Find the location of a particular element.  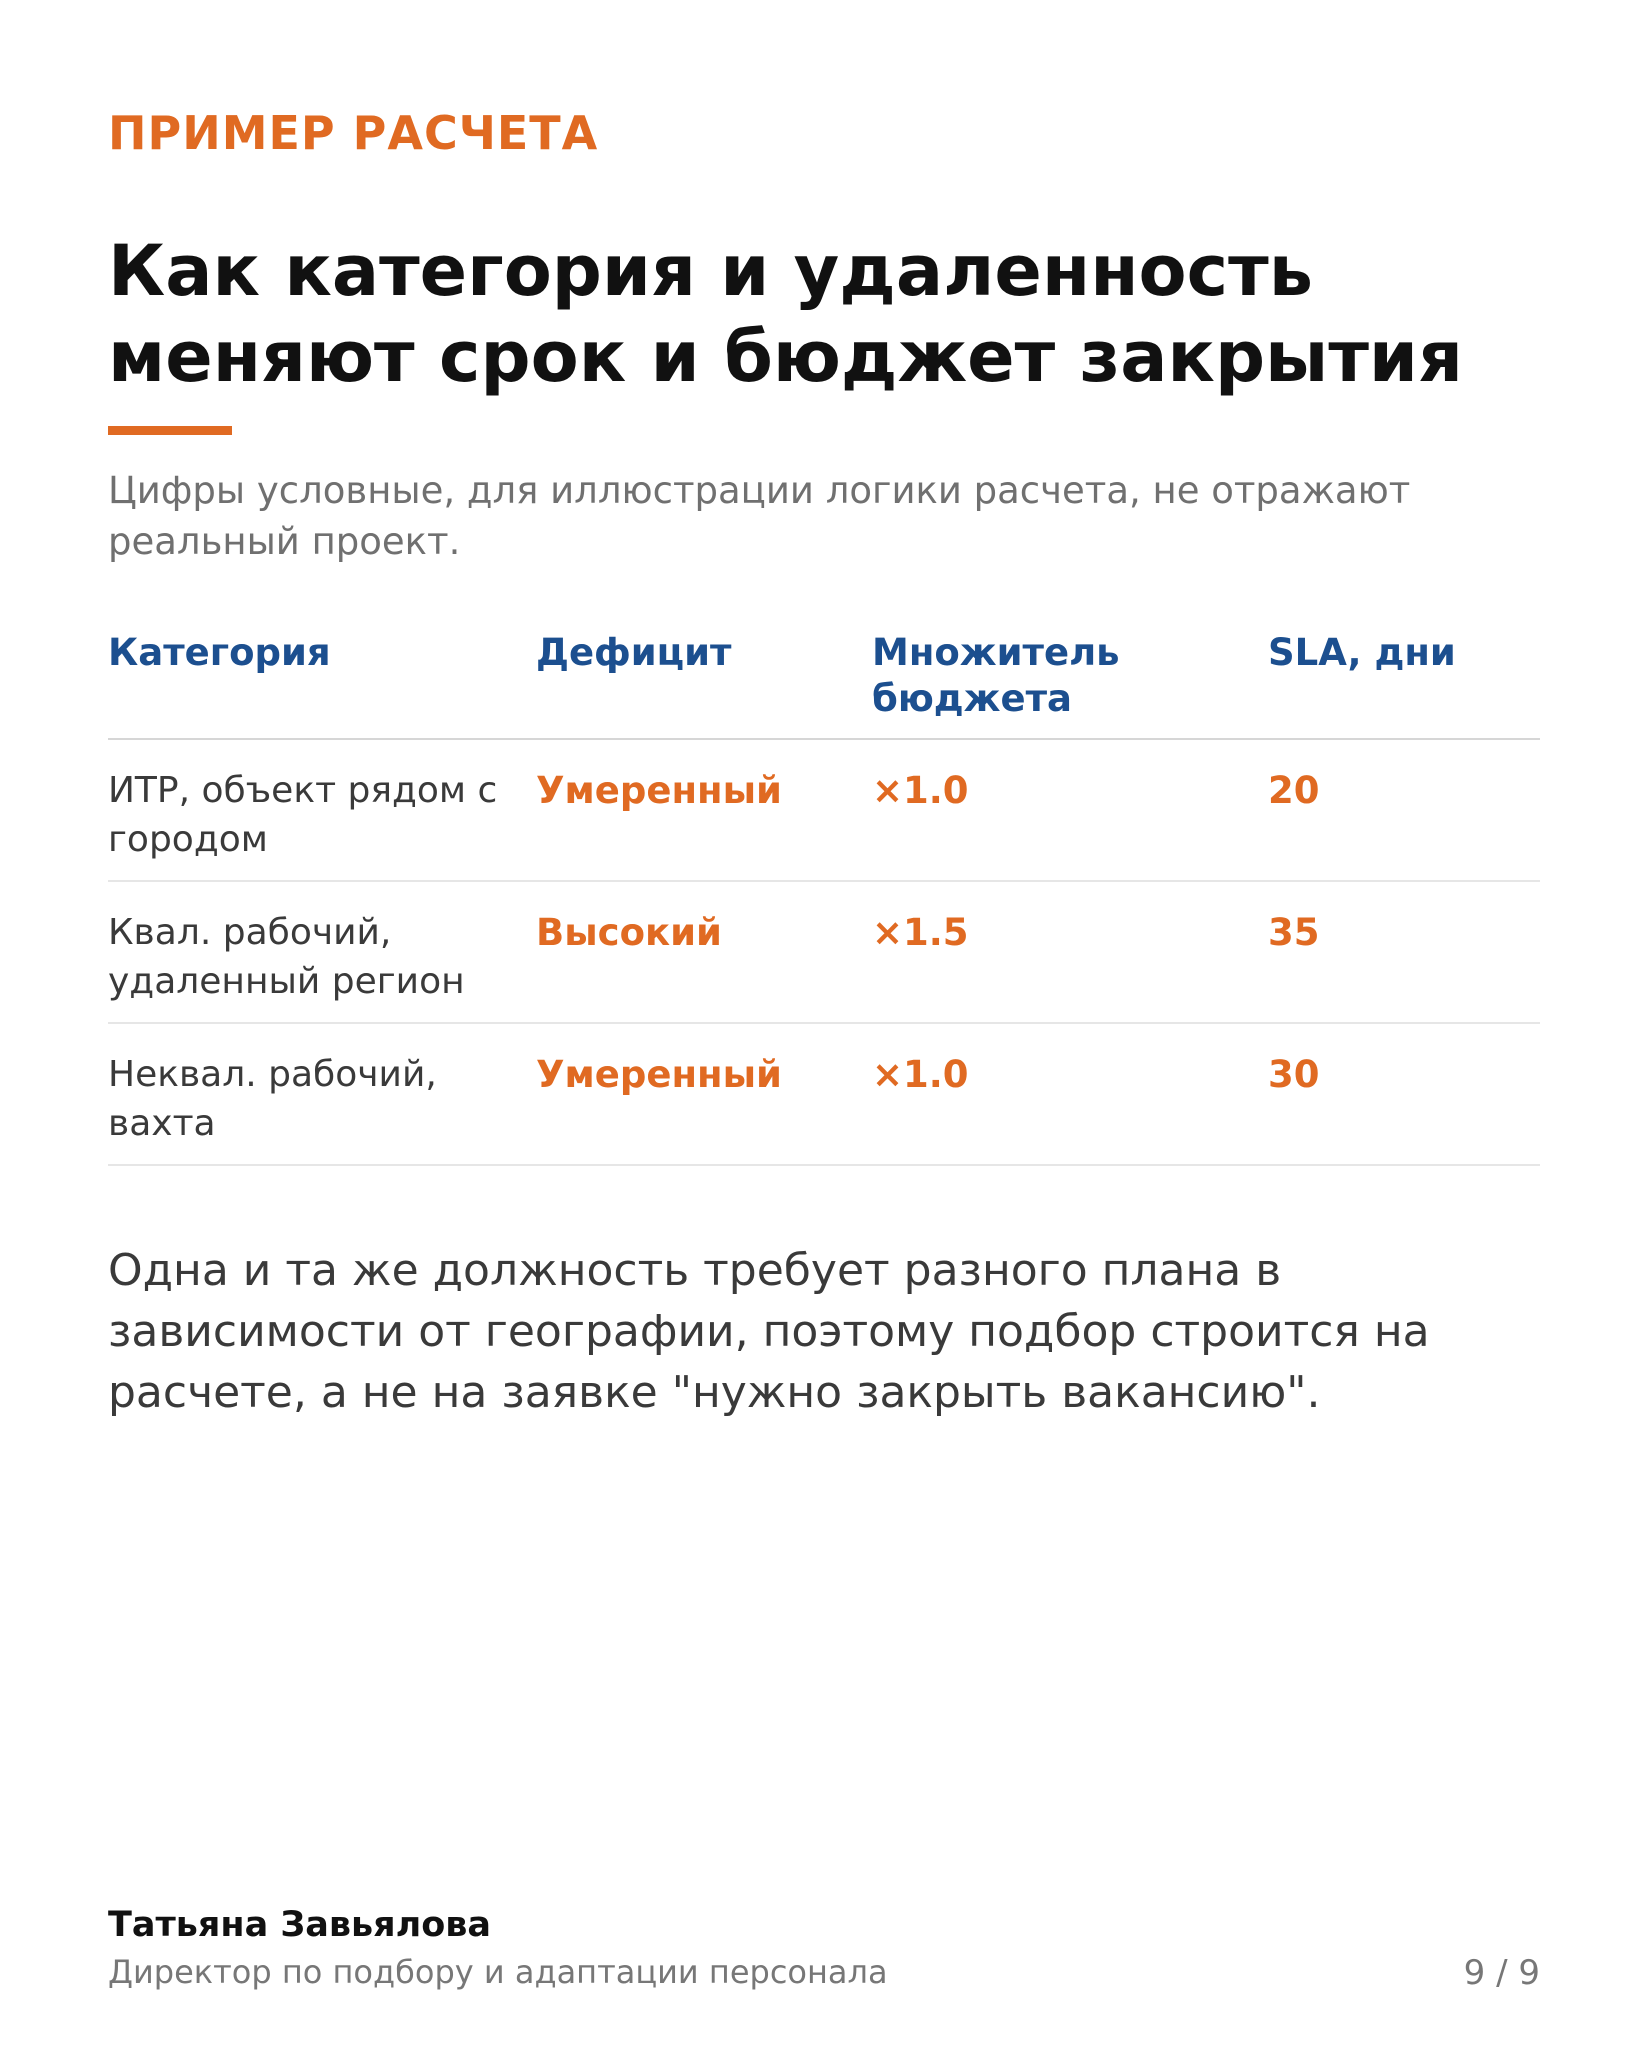

cell-deficit: Высокий is located at coordinates (629, 932).